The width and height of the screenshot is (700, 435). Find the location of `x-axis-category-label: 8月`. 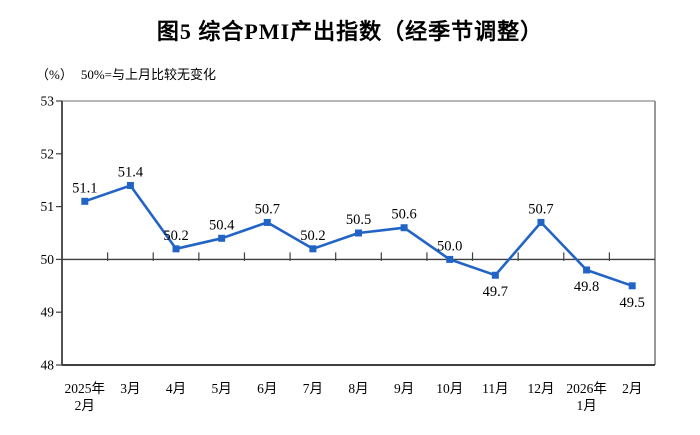

x-axis-category-label: 8月 is located at coordinates (358, 388).